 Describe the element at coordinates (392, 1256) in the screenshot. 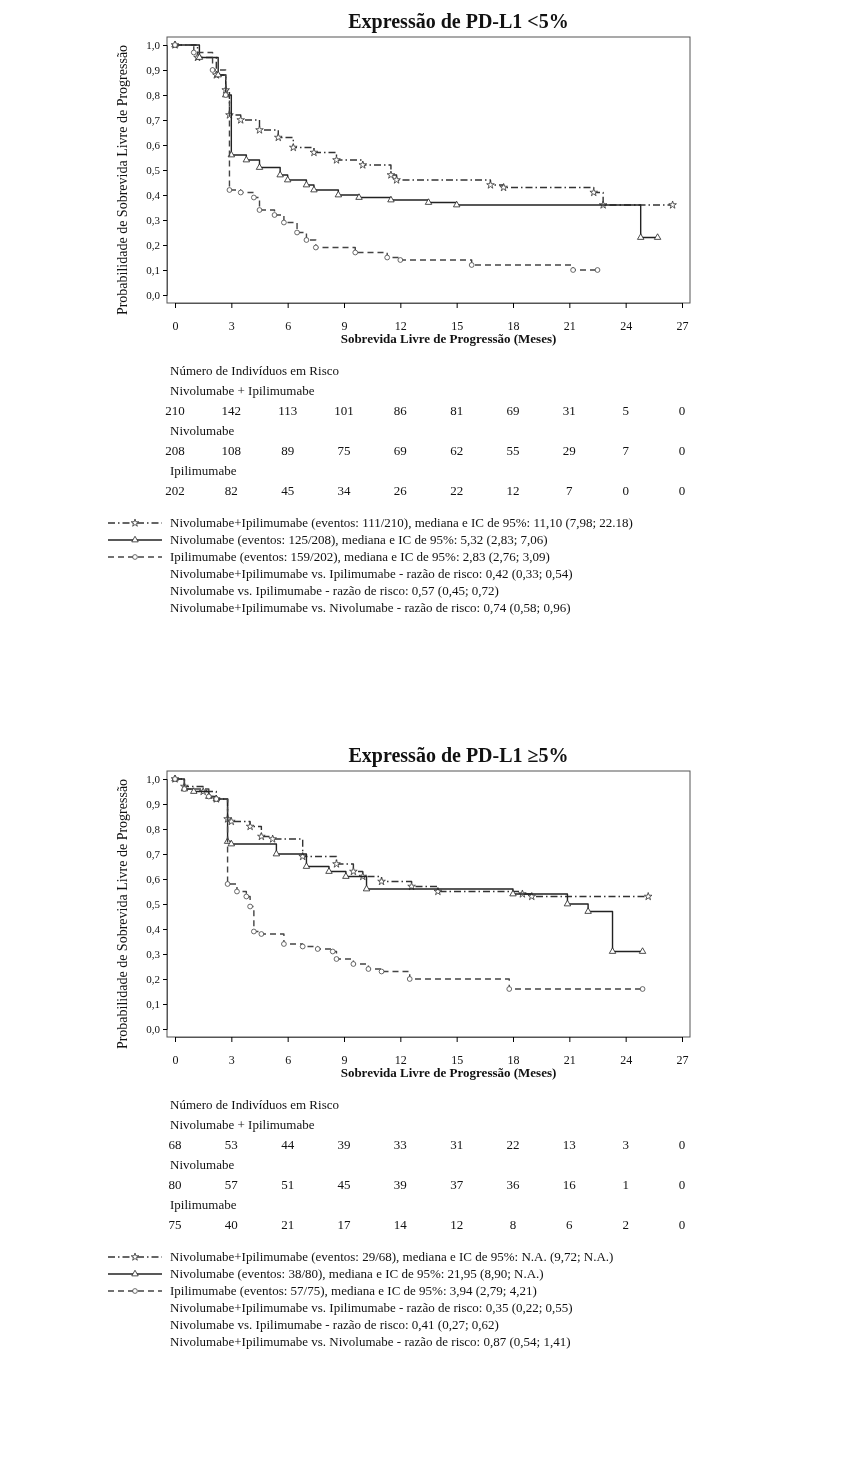

I see `legend-label: Nivolumabe+Ipilimumabe (eventos: 29/68), mediana e IC de 95%: N.A. (9,72; N.A.)` at that location.